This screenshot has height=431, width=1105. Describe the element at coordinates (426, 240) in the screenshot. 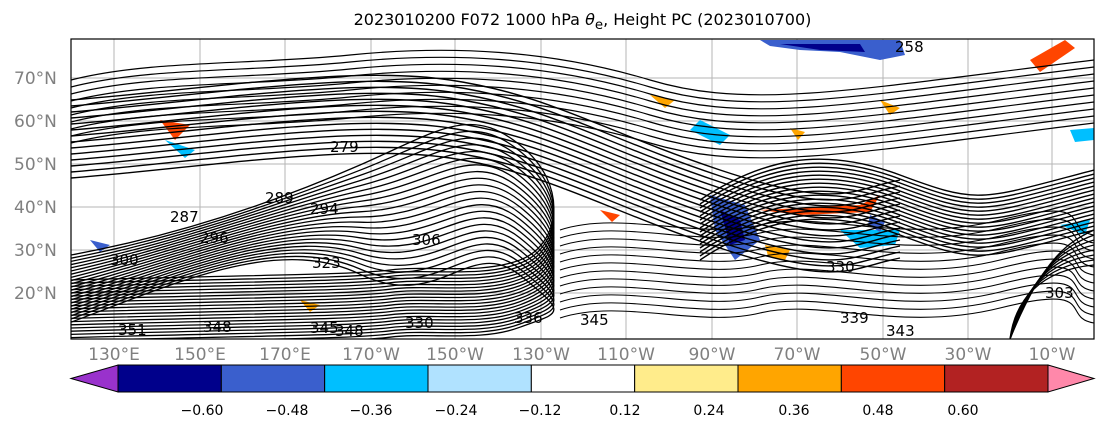

I see `contour-label: 306` at that location.